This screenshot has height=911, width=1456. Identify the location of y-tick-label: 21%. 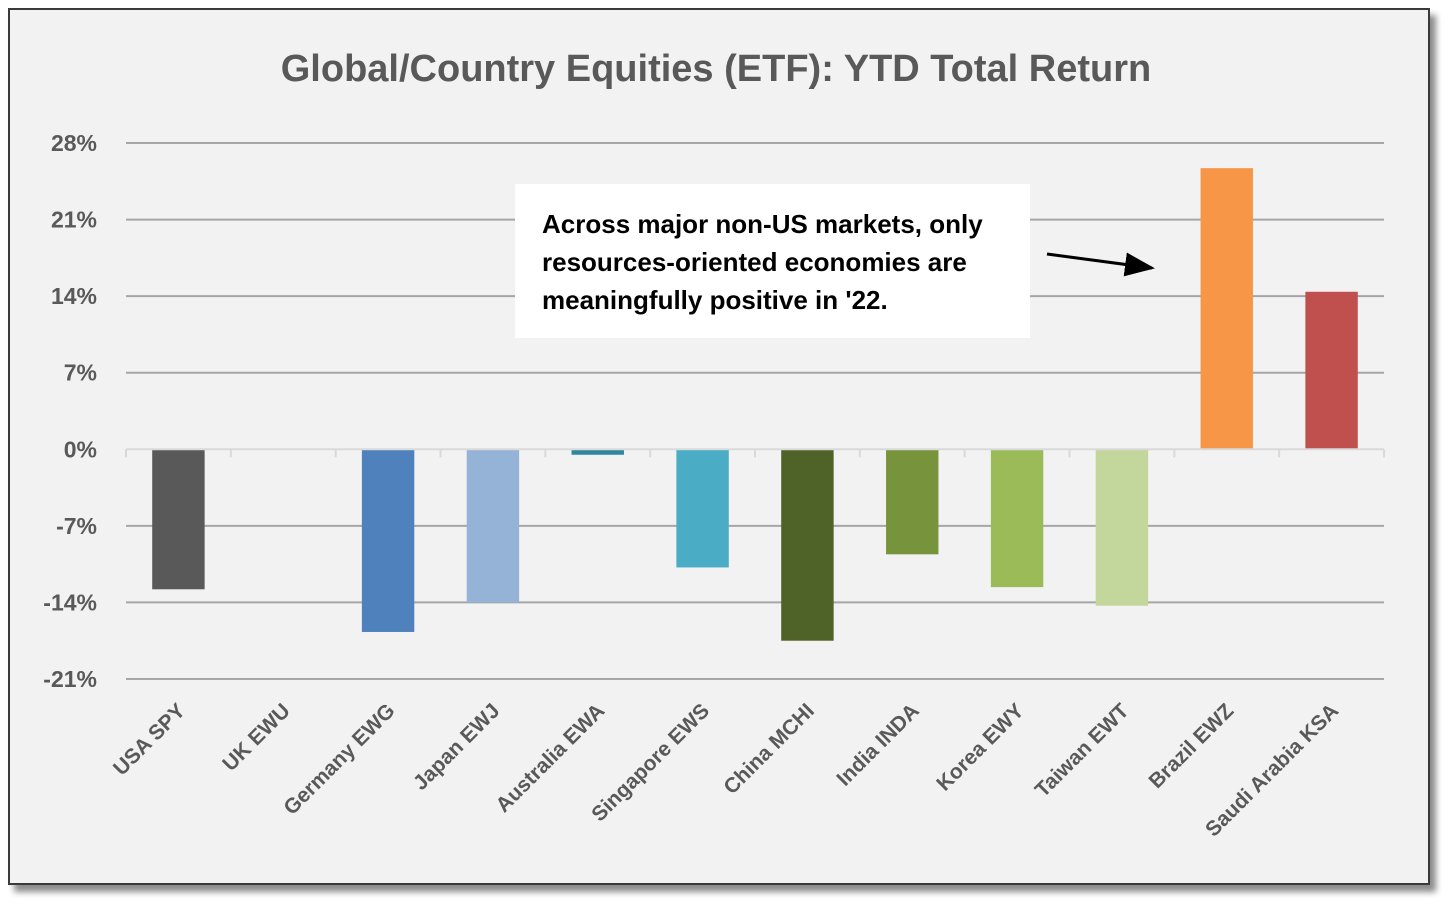
(74, 220).